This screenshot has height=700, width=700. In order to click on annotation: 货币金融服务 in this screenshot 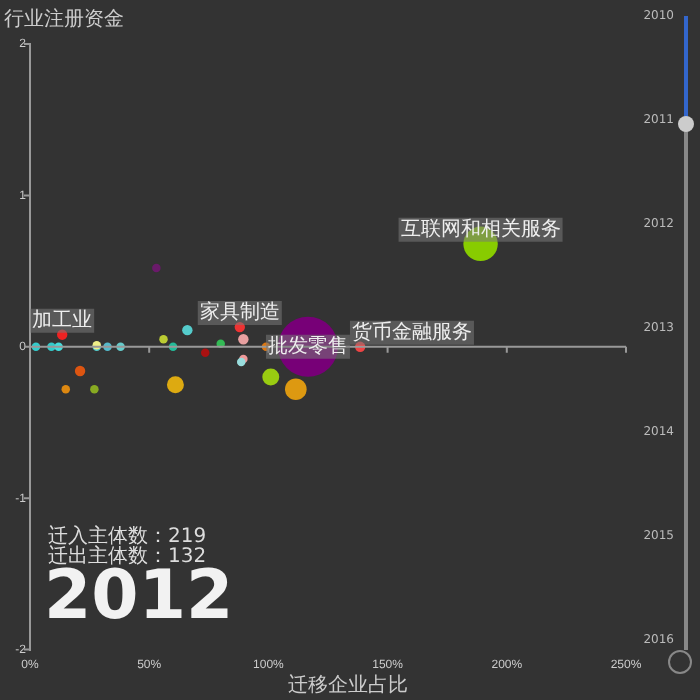, I will do `click(411, 331)`.